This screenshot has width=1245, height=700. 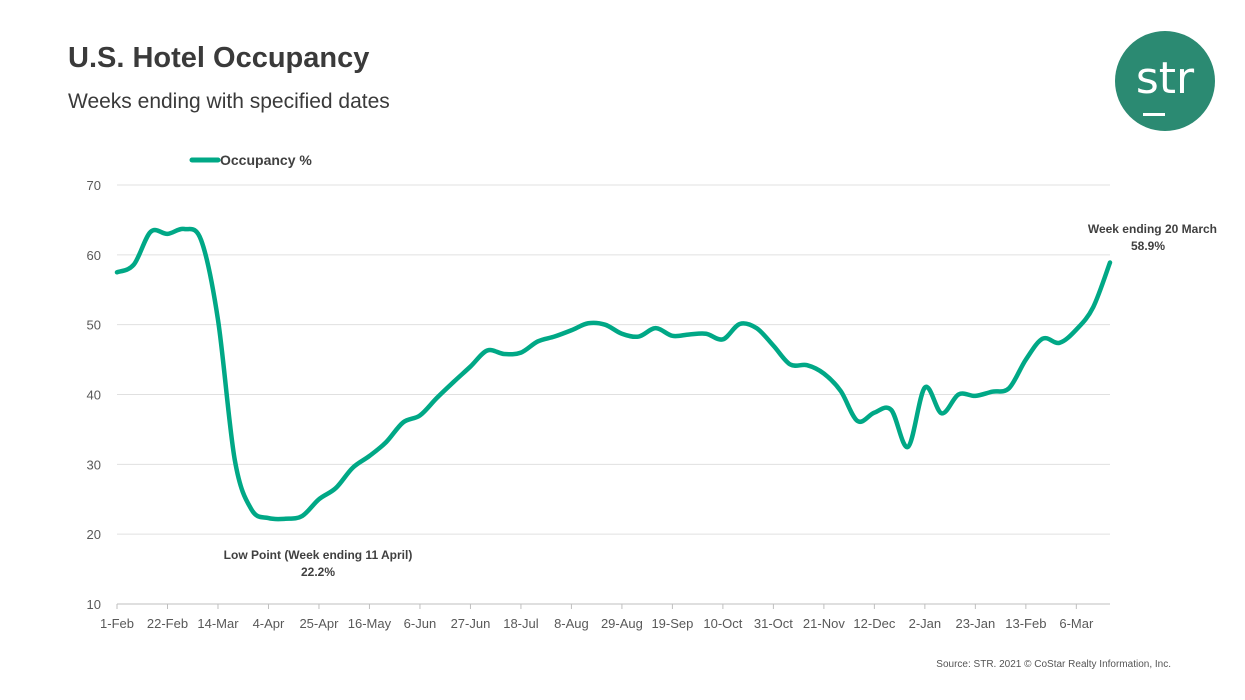 What do you see at coordinates (1148, 246) in the screenshot?
I see `latest-week-value: 58.9%` at bounding box center [1148, 246].